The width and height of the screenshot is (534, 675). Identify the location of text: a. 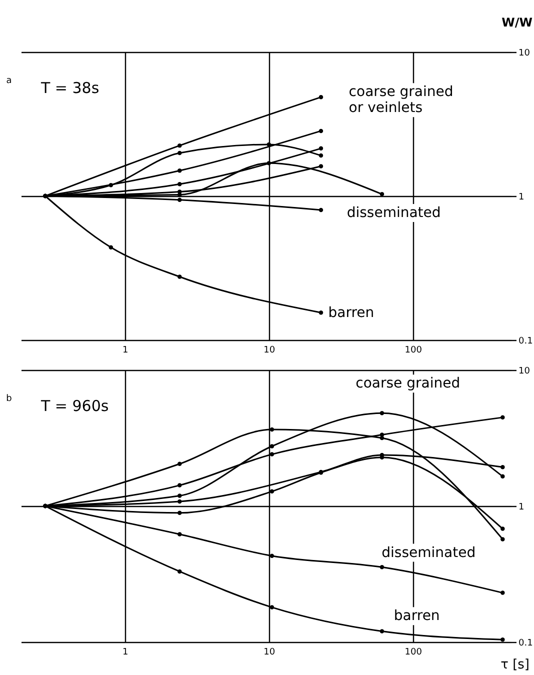
(9, 81).